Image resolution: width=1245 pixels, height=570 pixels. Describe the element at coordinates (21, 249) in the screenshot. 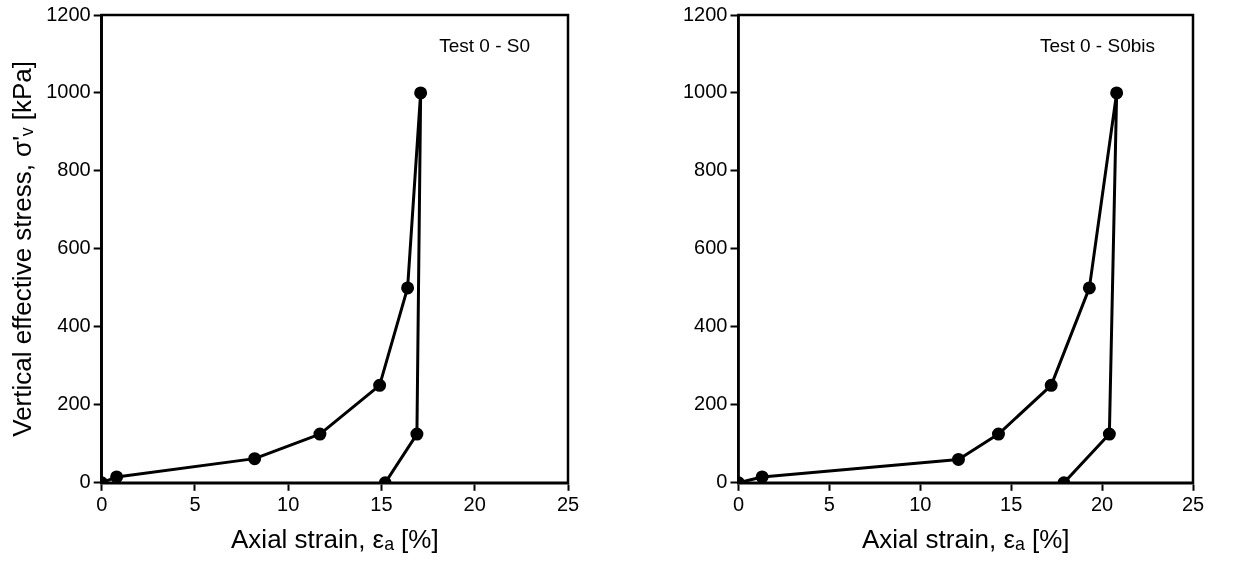

I see `y-axis-title: Vertical effective stress, σ'ᵥ [kPa]` at that location.